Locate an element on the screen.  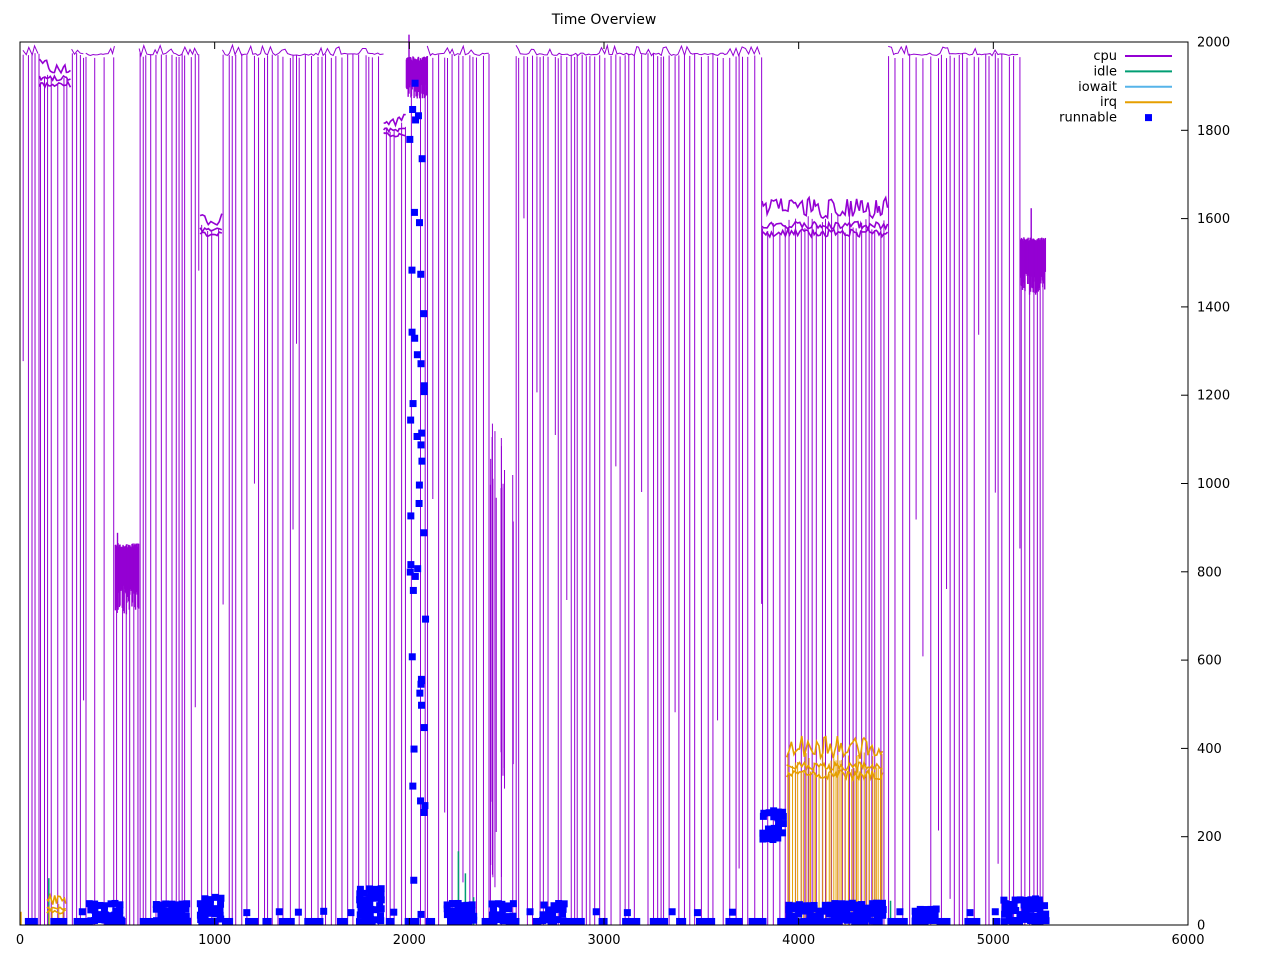
chart-title: Time Overview is located at coordinates (604, 20).